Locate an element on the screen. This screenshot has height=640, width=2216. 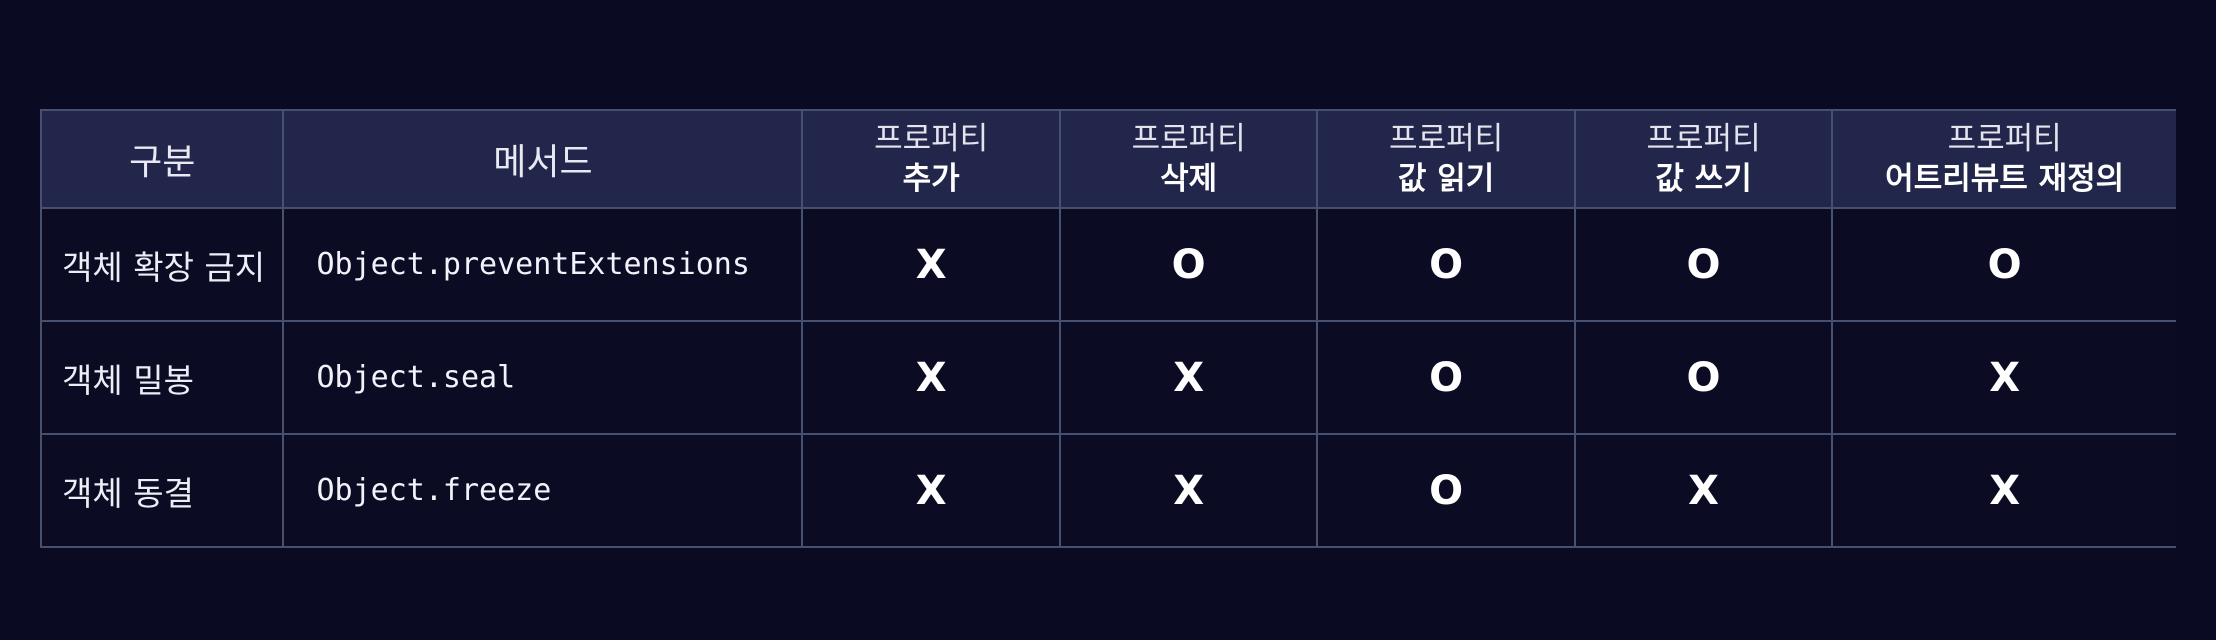
header-write-top: 프로퍼티 is located at coordinates (1703, 139).